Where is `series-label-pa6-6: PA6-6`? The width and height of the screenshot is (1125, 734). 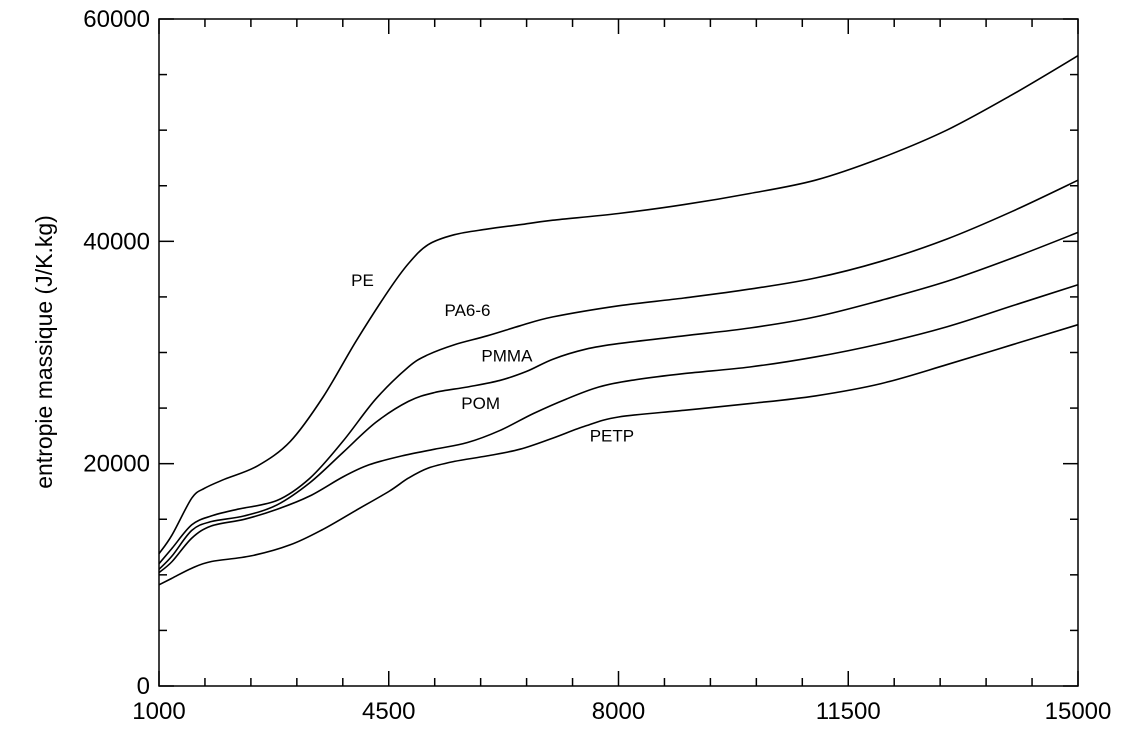
series-label-pa6-6: PA6-6 is located at coordinates (468, 310).